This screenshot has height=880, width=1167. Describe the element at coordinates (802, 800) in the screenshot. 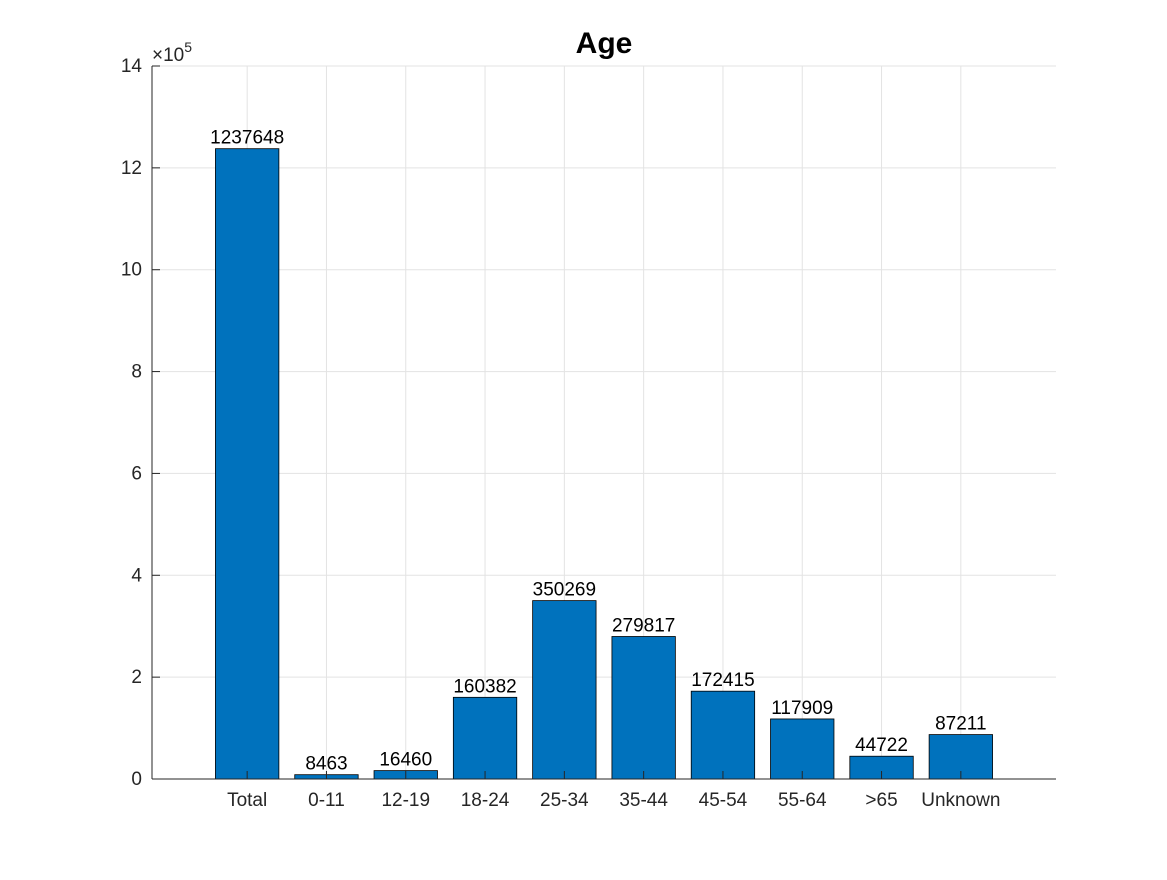

I see `x-tick-label: 55-64` at that location.